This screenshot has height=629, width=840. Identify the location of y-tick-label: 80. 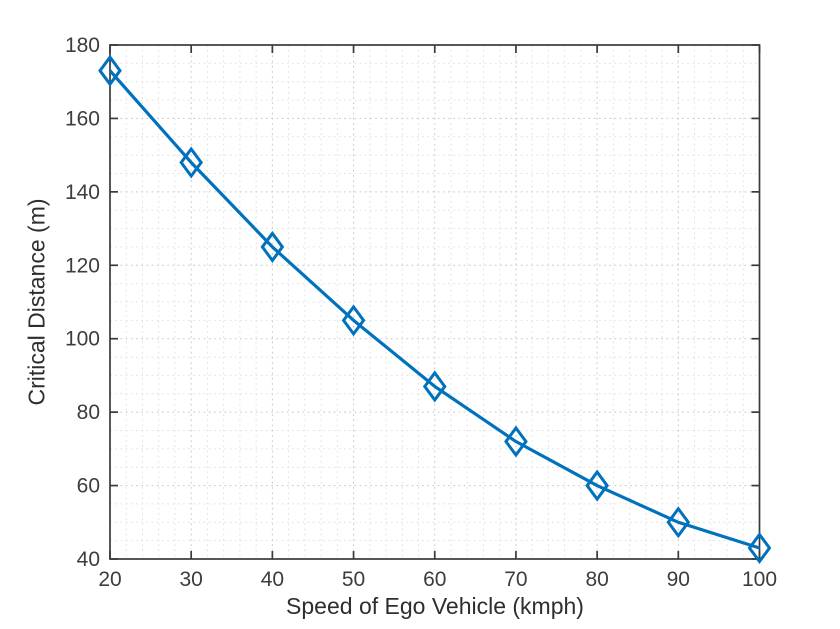
(88, 412).